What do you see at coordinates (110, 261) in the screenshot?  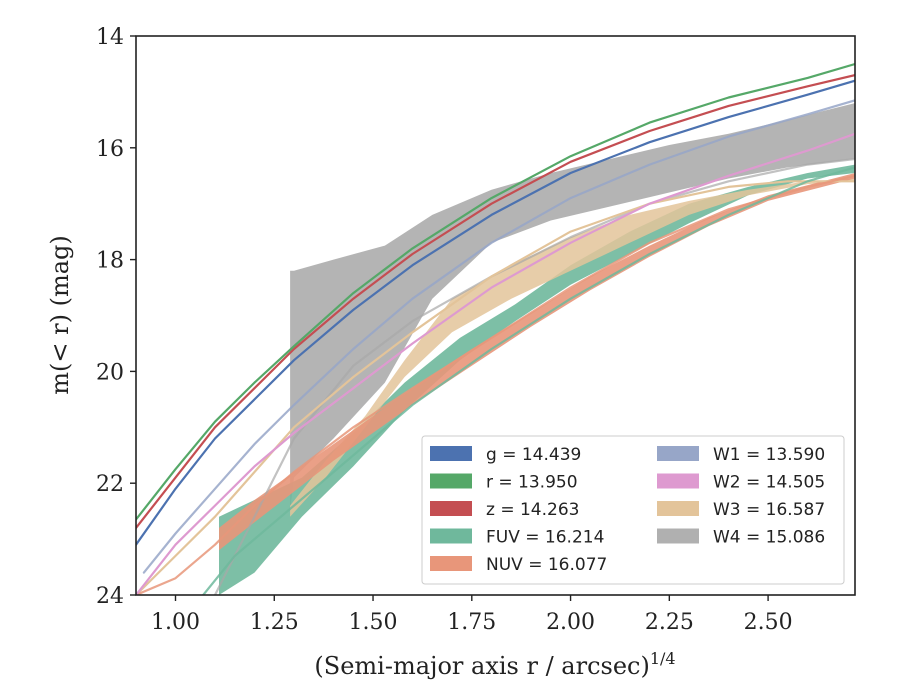 I see `y-tick-label: 18` at bounding box center [110, 261].